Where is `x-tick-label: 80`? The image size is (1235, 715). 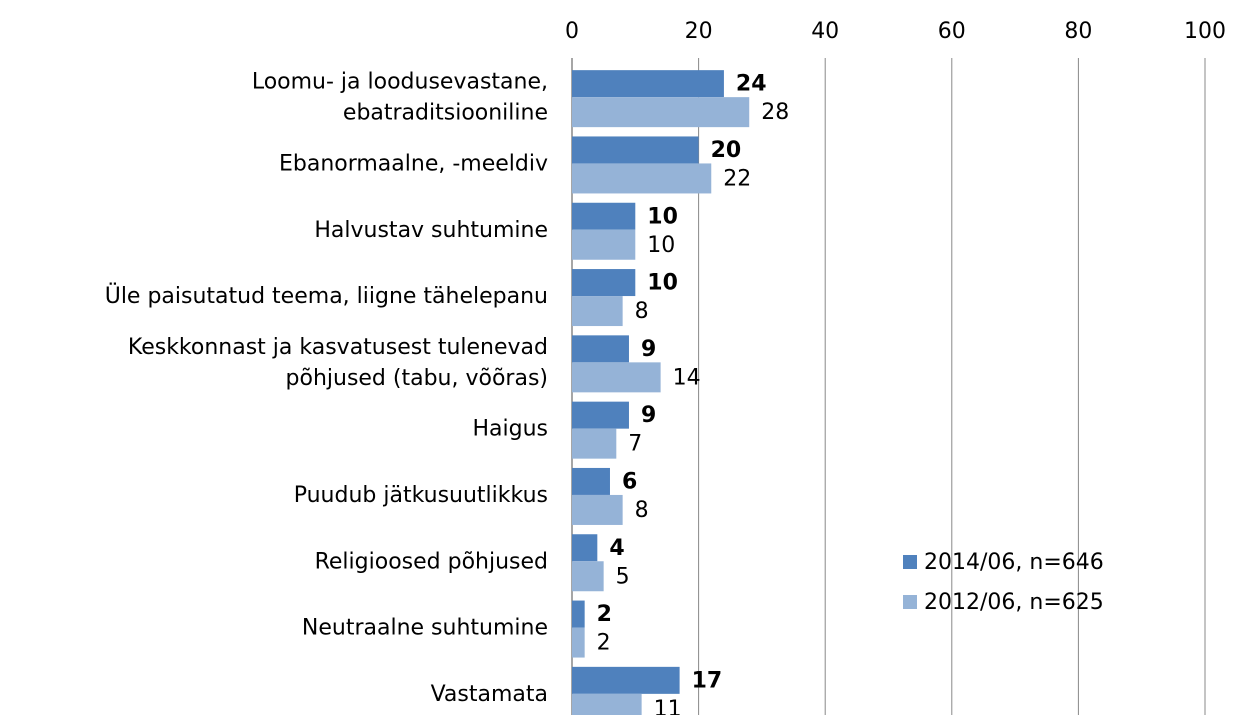 x-tick-label: 80 is located at coordinates (1078, 31).